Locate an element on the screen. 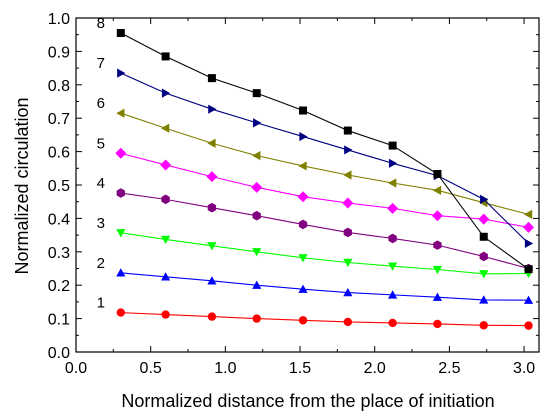 The width and height of the screenshot is (550, 419). y-tick-label: 0.3 is located at coordinates (59, 253).